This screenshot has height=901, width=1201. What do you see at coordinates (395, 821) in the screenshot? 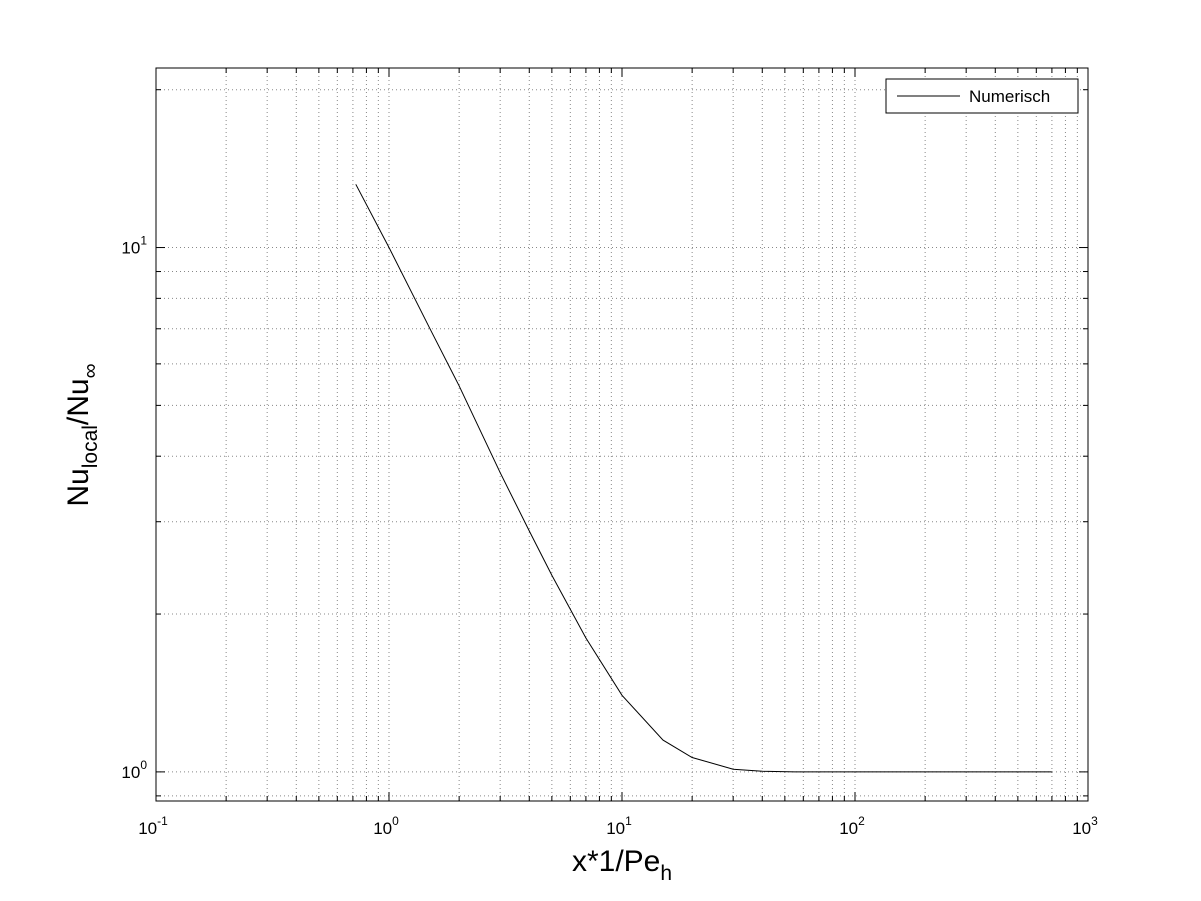
I see `x-tick-label-exponent: 0` at bounding box center [395, 821].